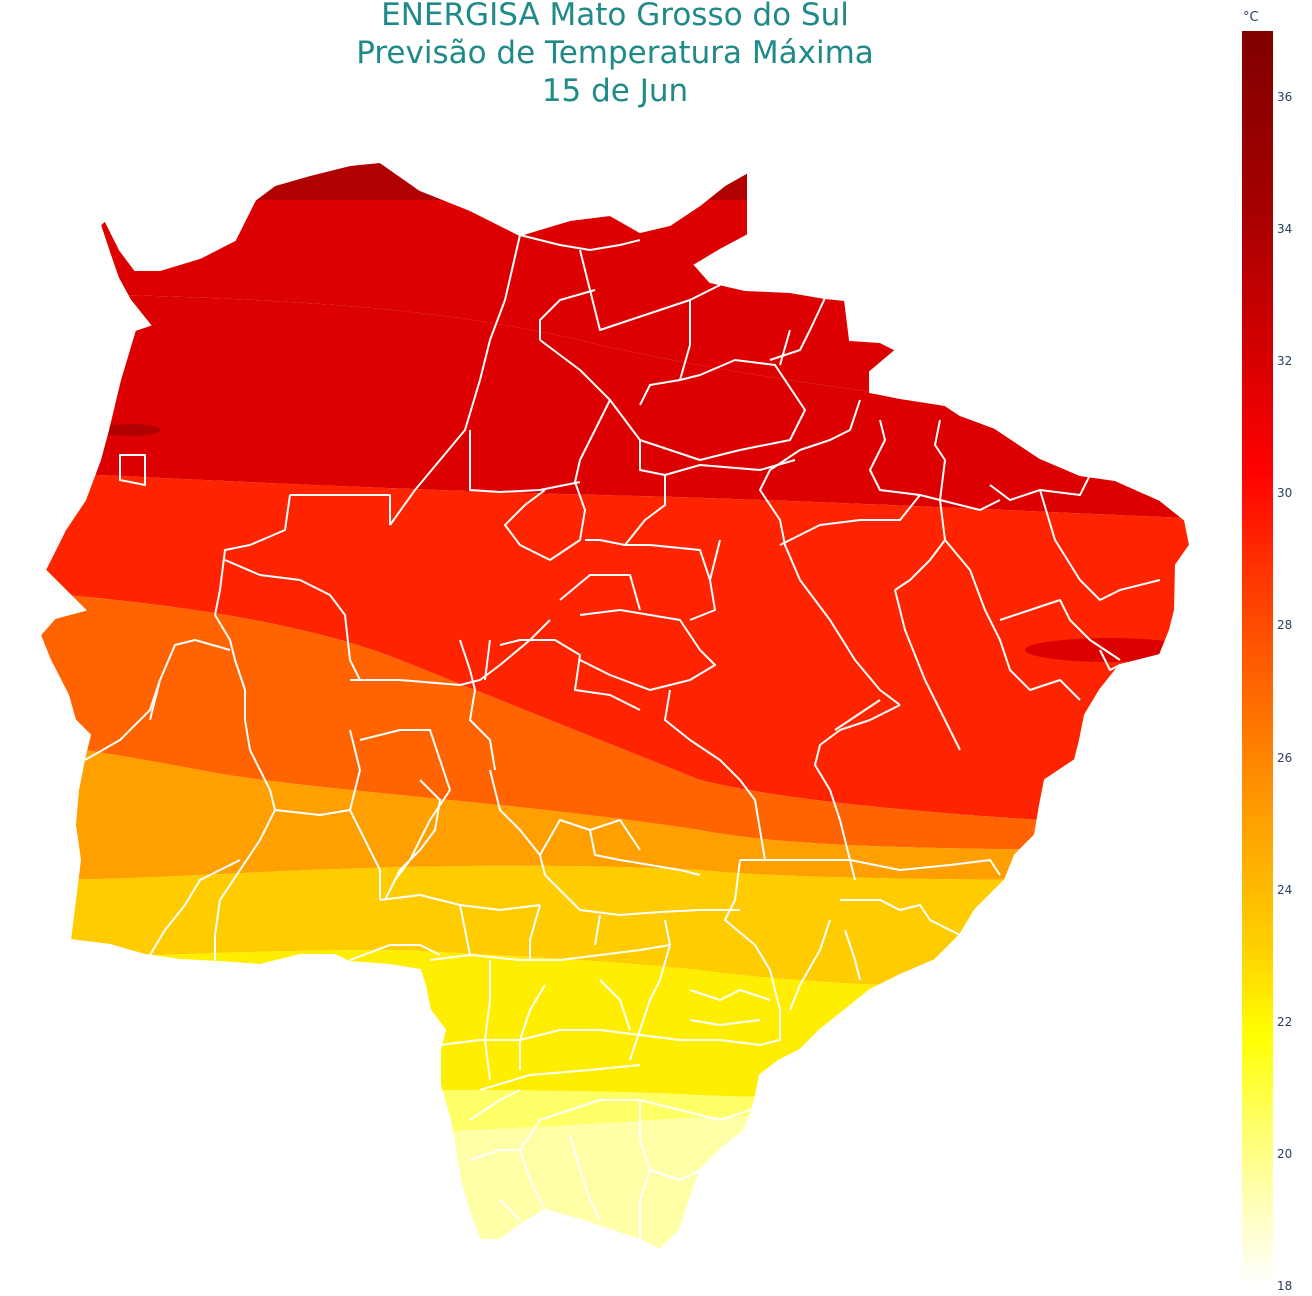 The image size is (1312, 1296). Describe the element at coordinates (615, 91) in the screenshot. I see `title-line-3: 15 de Jun` at that location.